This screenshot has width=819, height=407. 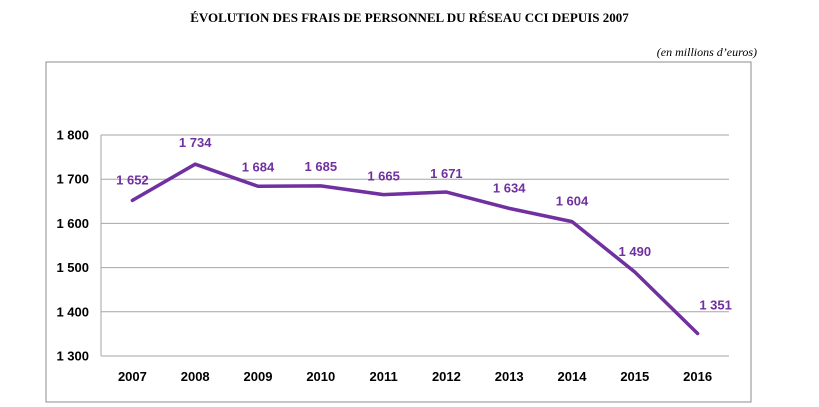 I want to click on data-label: 1 634, so click(x=509, y=187).